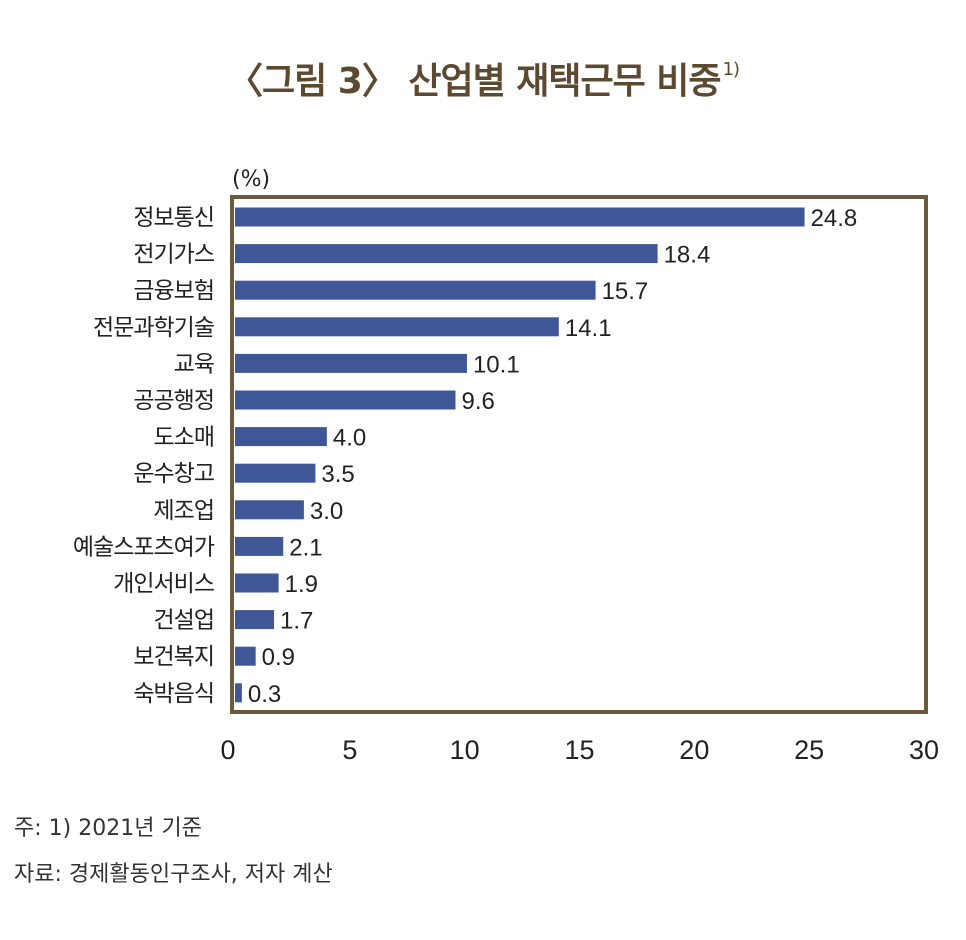  What do you see at coordinates (349, 438) in the screenshot?
I see `value-label: 4.0` at bounding box center [349, 438].